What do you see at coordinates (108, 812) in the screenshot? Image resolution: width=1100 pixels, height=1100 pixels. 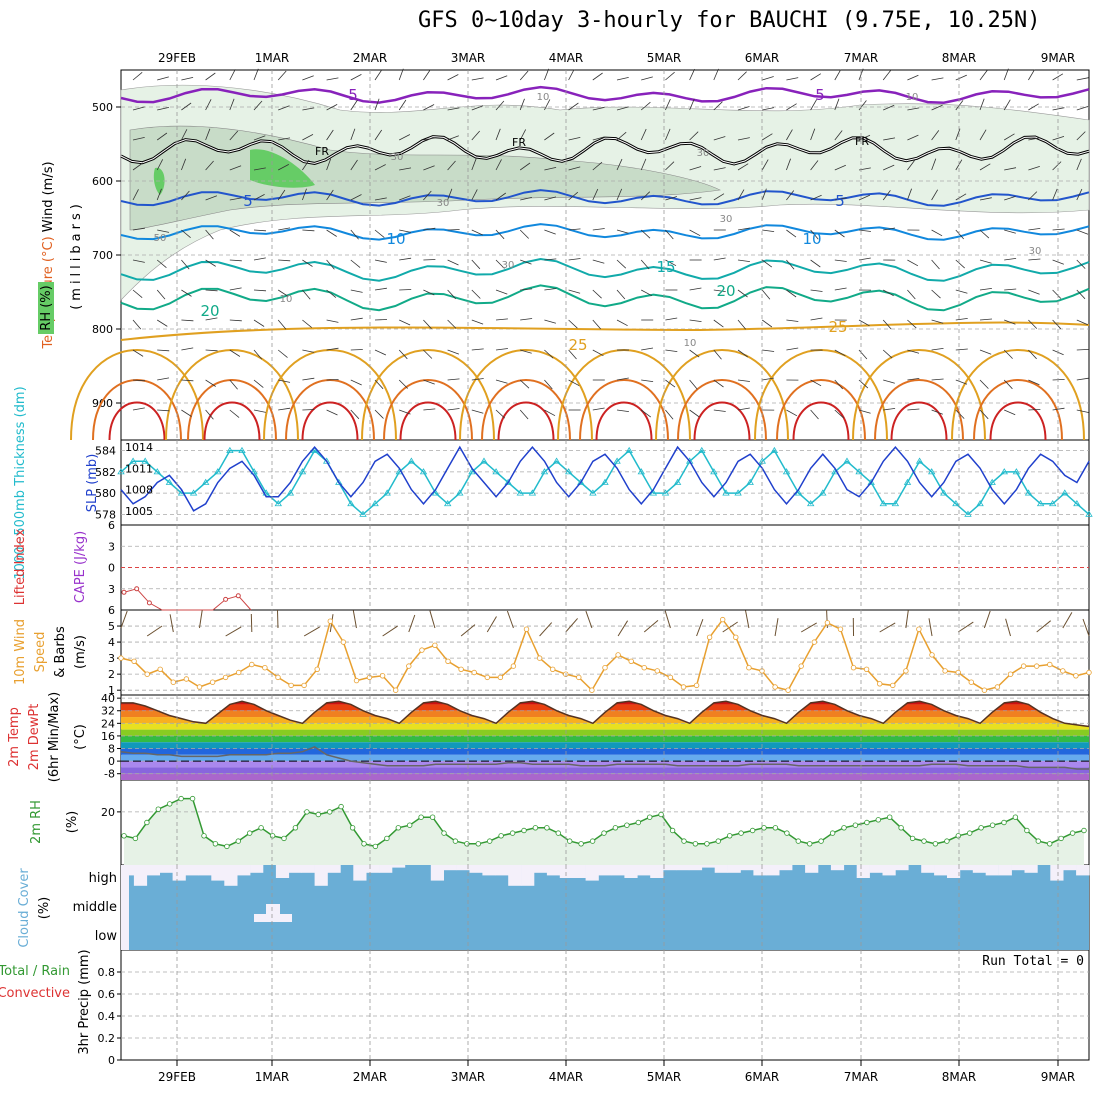 I see `rh-tick-label: 20` at bounding box center [108, 812].